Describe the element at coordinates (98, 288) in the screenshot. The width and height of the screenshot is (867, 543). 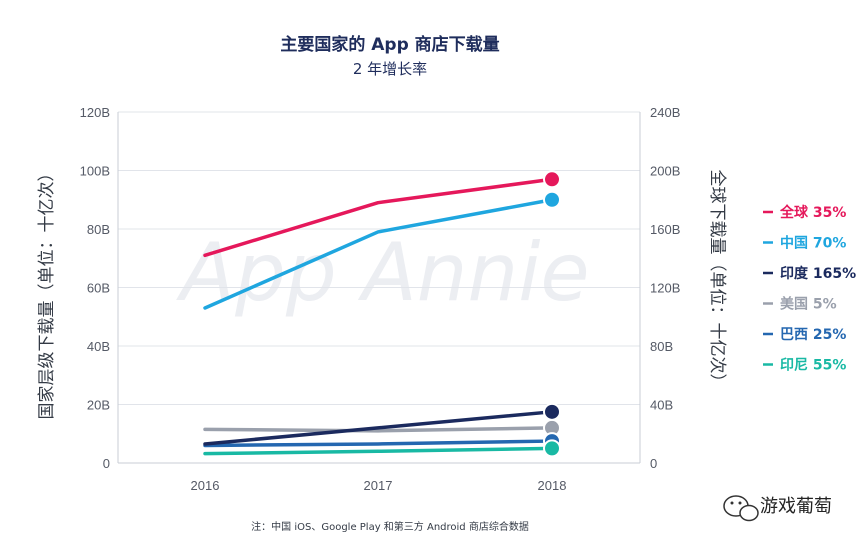
I see `left-tick-label: 60B` at that location.